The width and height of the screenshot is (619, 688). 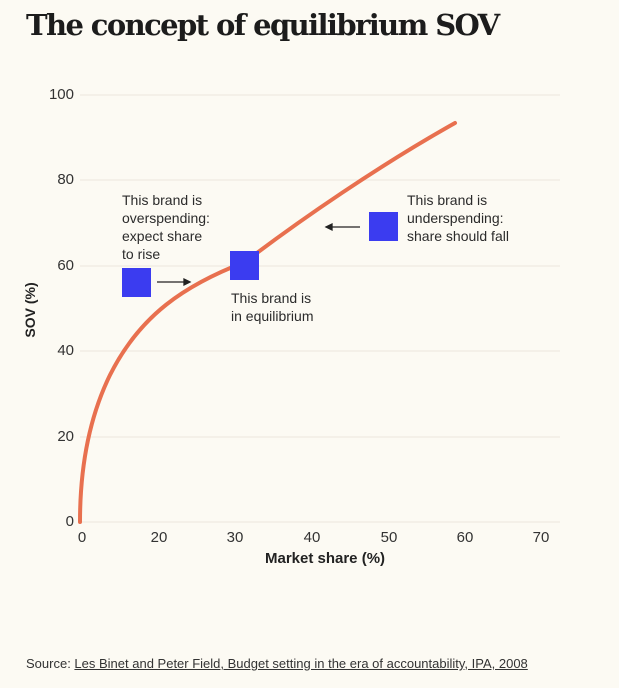 What do you see at coordinates (69, 521) in the screenshot?
I see `y-tick-0: 0` at bounding box center [69, 521].